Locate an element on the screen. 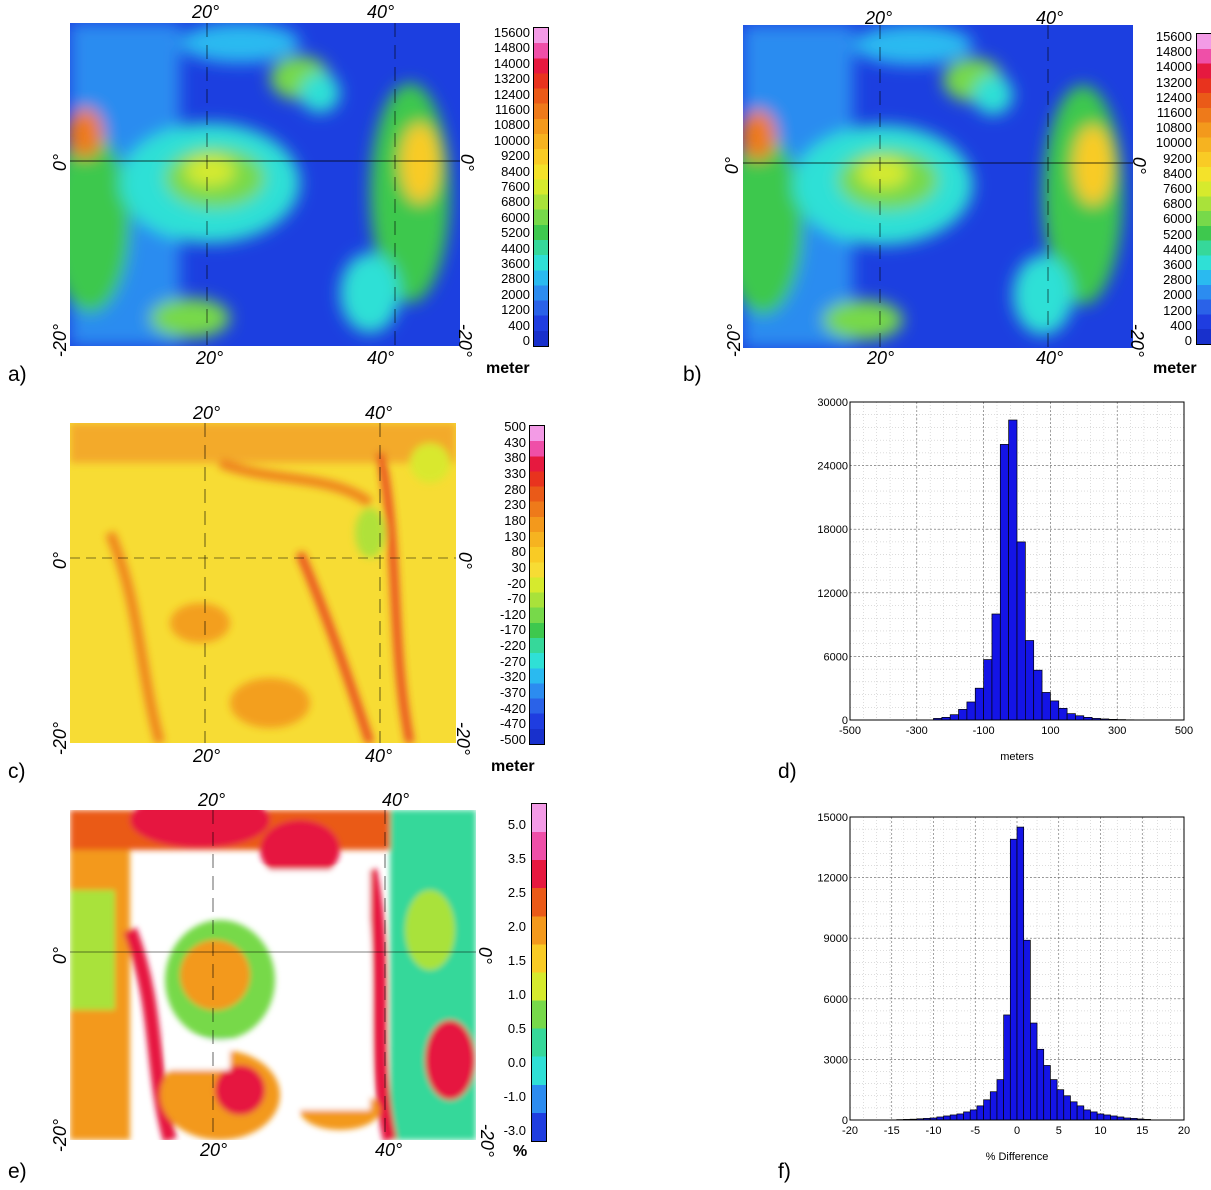 This screenshot has height=1190, width=1211. x-tick-label: -5 is located at coordinates (975, 1131).